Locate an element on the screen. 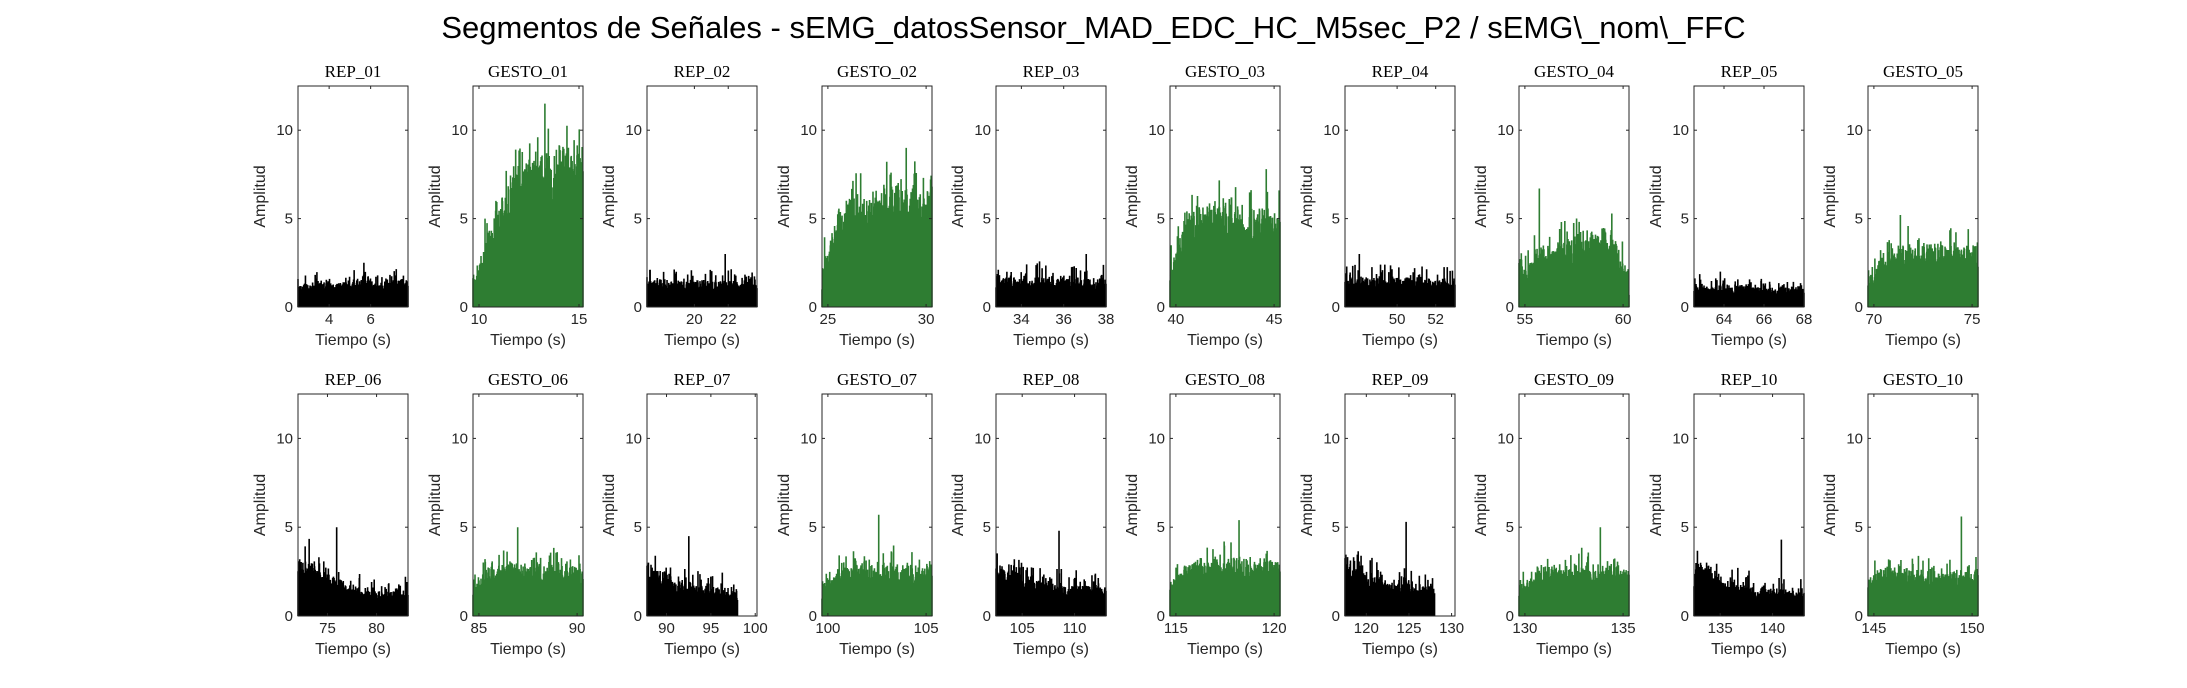  x-tick-label: 22 is located at coordinates (728, 319).